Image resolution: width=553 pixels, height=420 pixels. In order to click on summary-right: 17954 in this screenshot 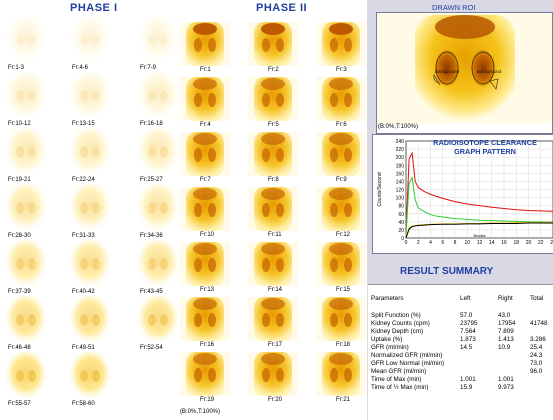, I will do `click(507, 323)`.